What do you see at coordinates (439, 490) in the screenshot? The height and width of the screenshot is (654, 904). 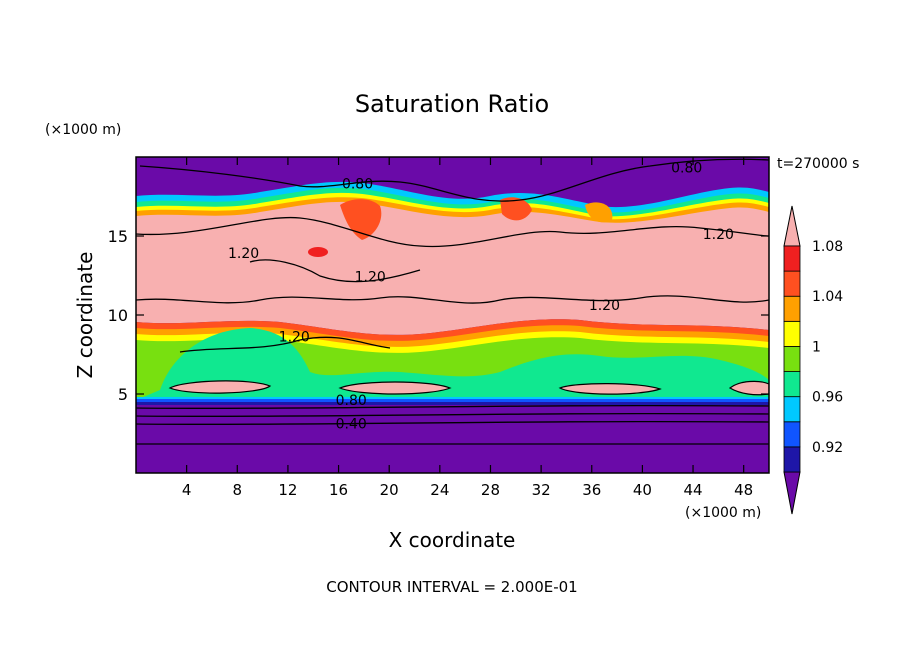 I see `x-tick-label: 24` at bounding box center [439, 490].